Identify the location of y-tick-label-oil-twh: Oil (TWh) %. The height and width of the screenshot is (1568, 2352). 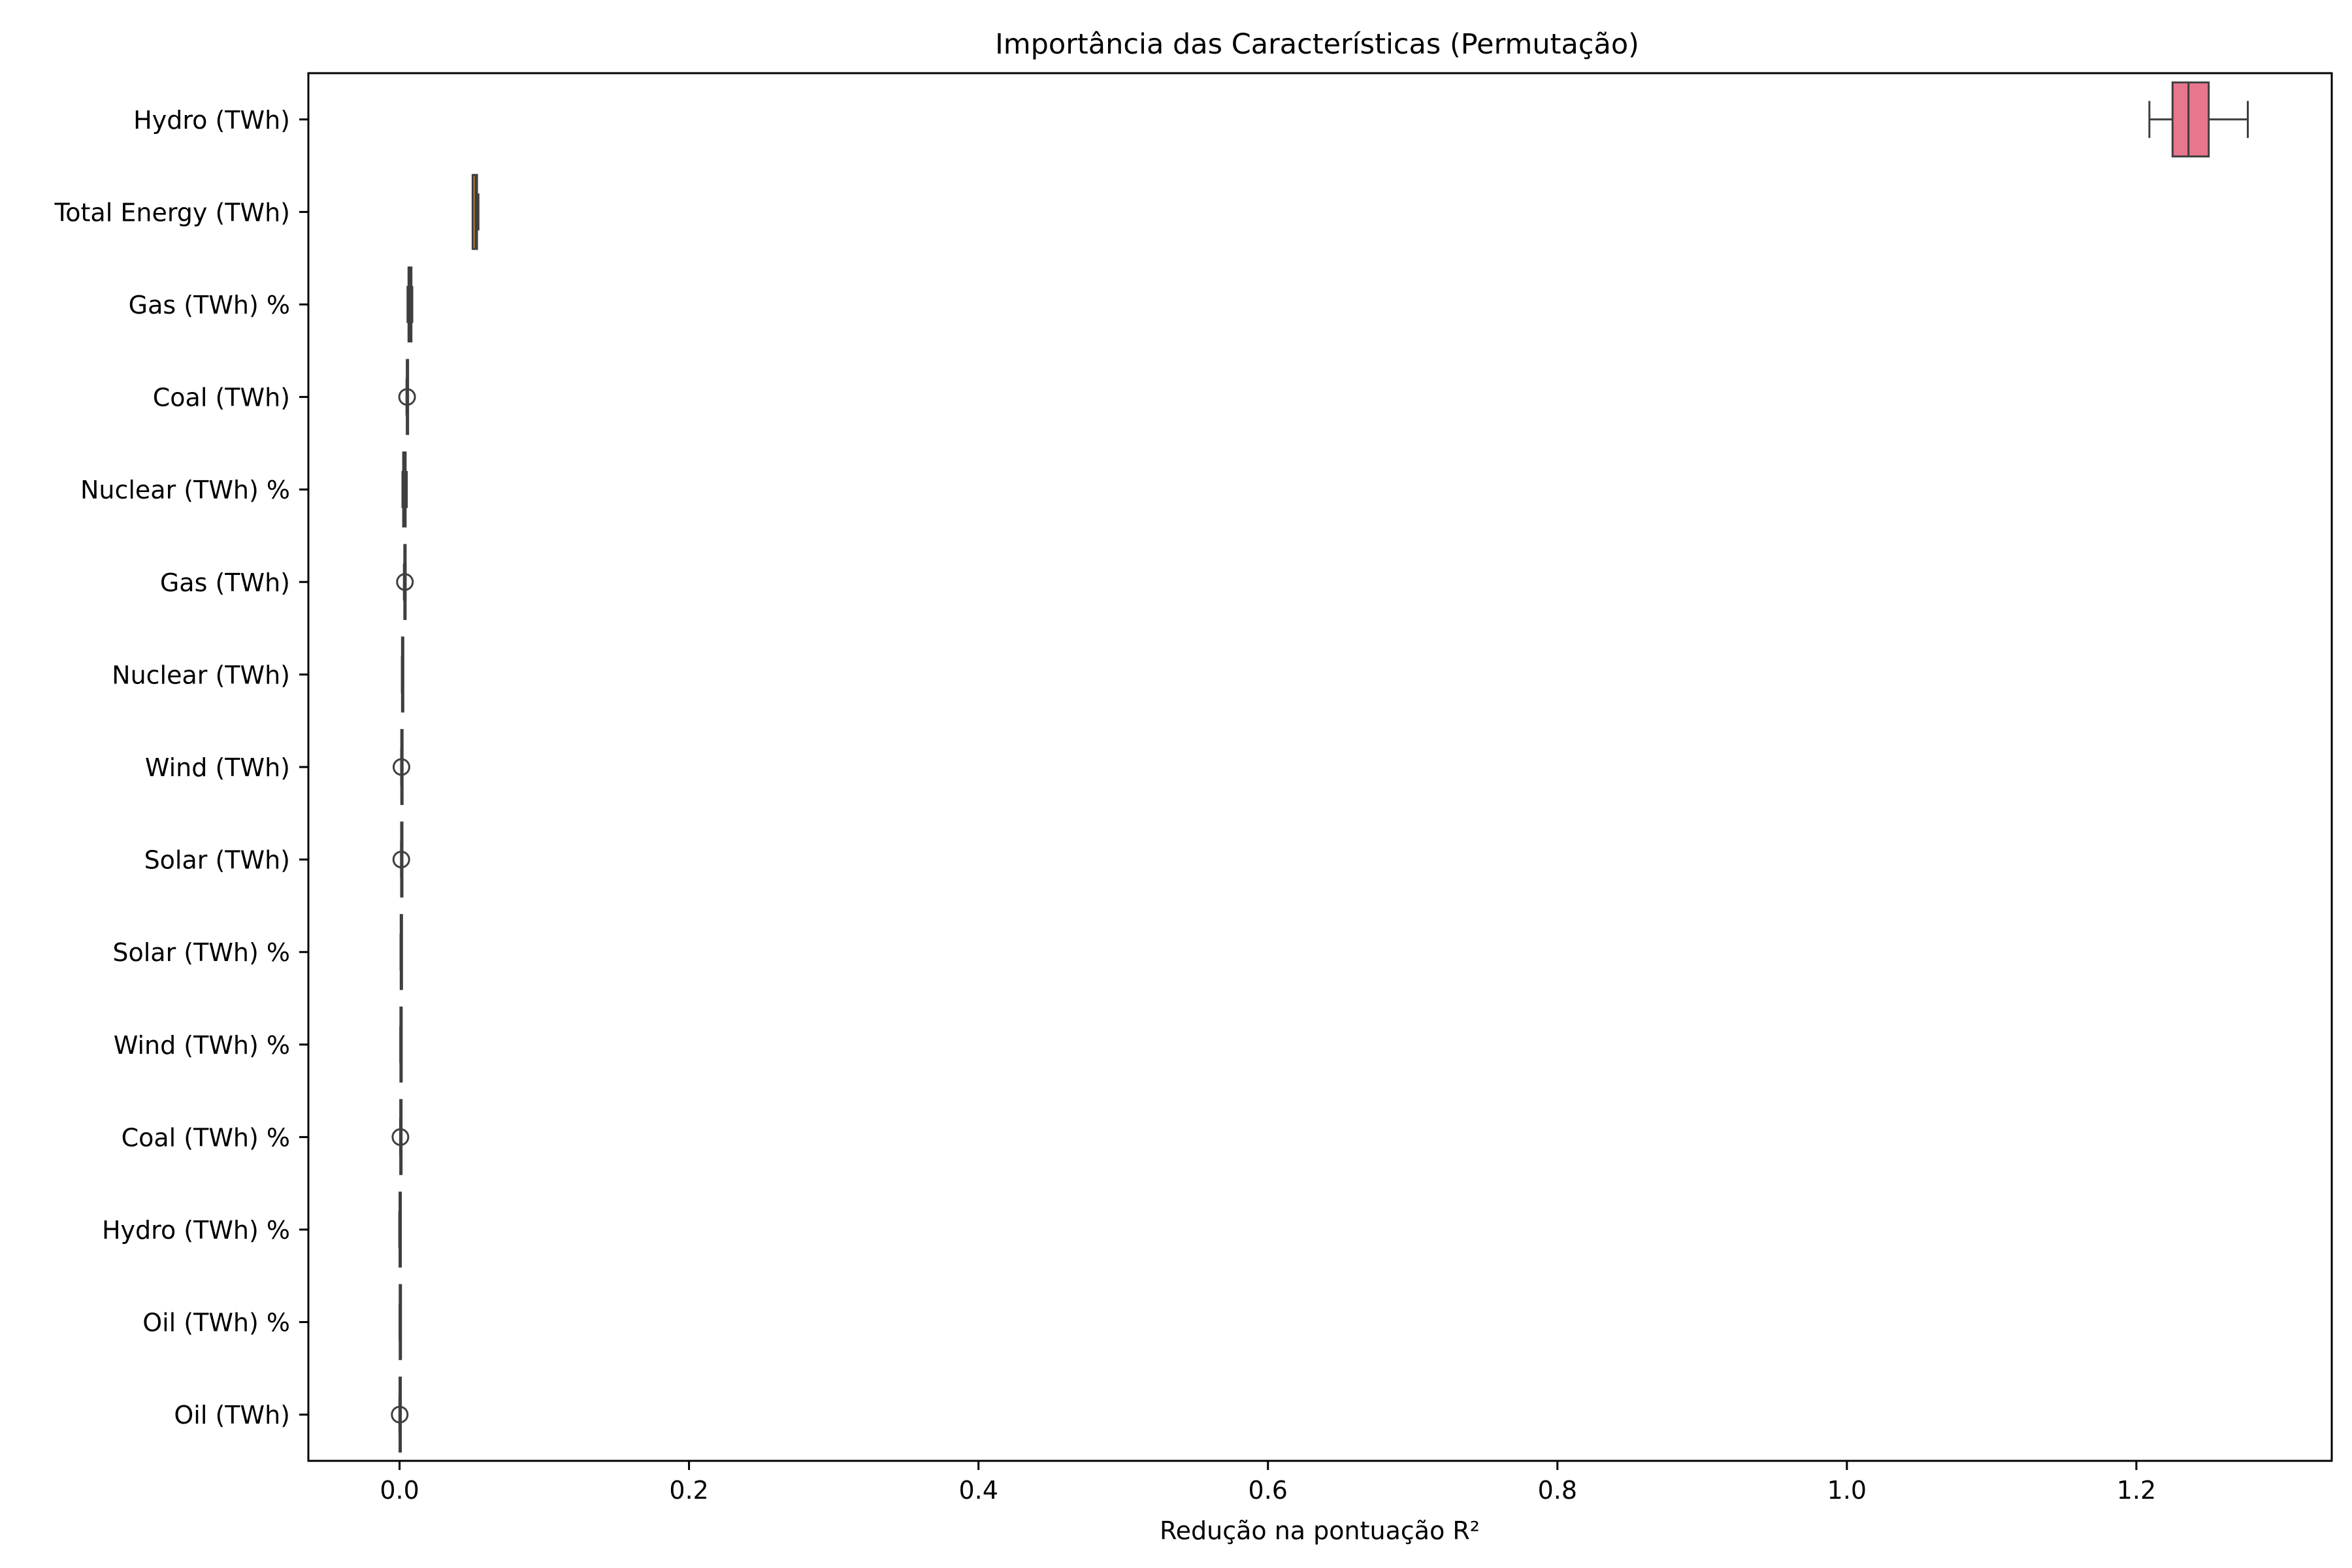
(216, 1323).